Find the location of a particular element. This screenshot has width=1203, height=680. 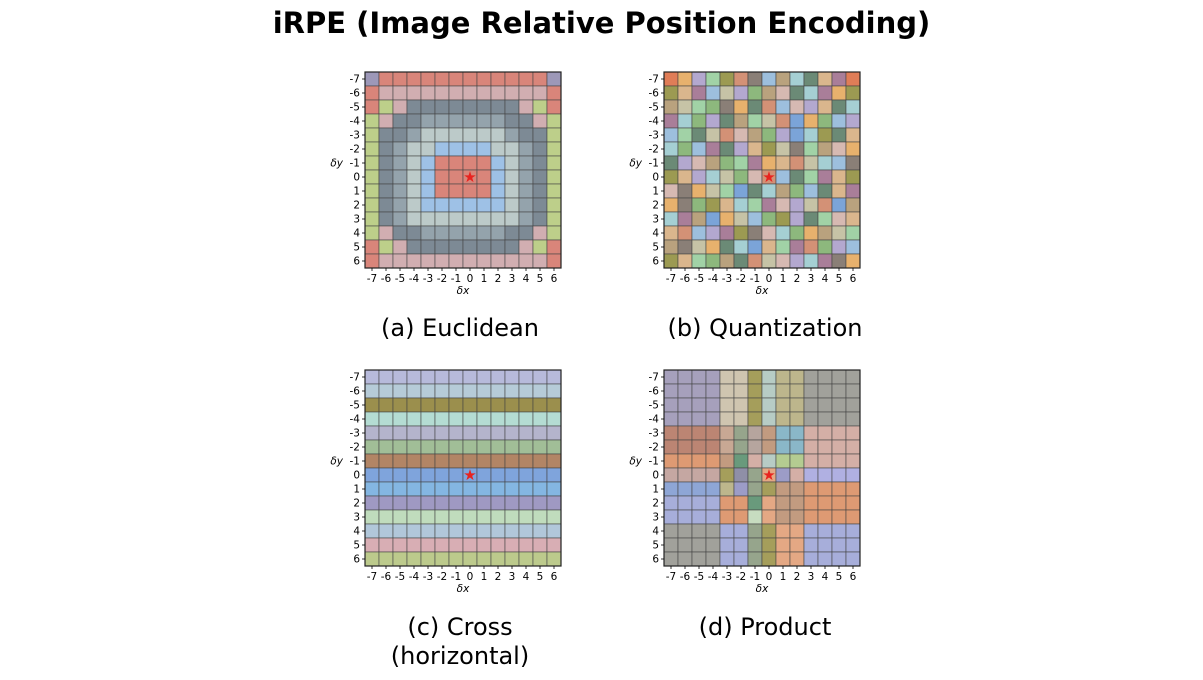

y-tick-label: -1 is located at coordinates (355, 462).